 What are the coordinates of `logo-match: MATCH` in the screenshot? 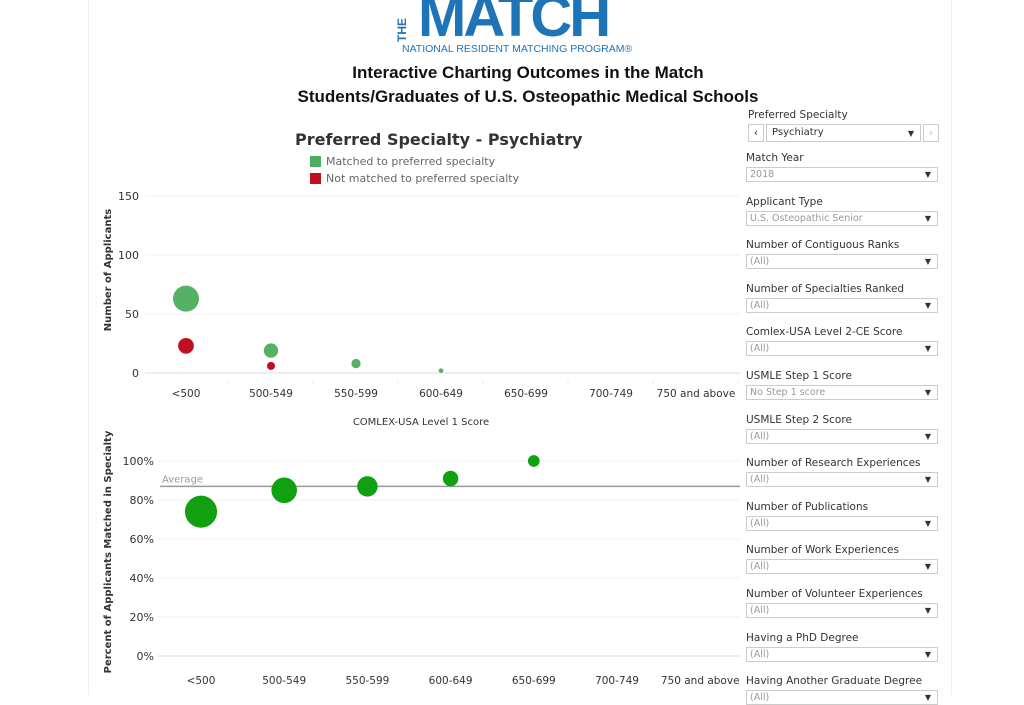 It's located at (513, 21).